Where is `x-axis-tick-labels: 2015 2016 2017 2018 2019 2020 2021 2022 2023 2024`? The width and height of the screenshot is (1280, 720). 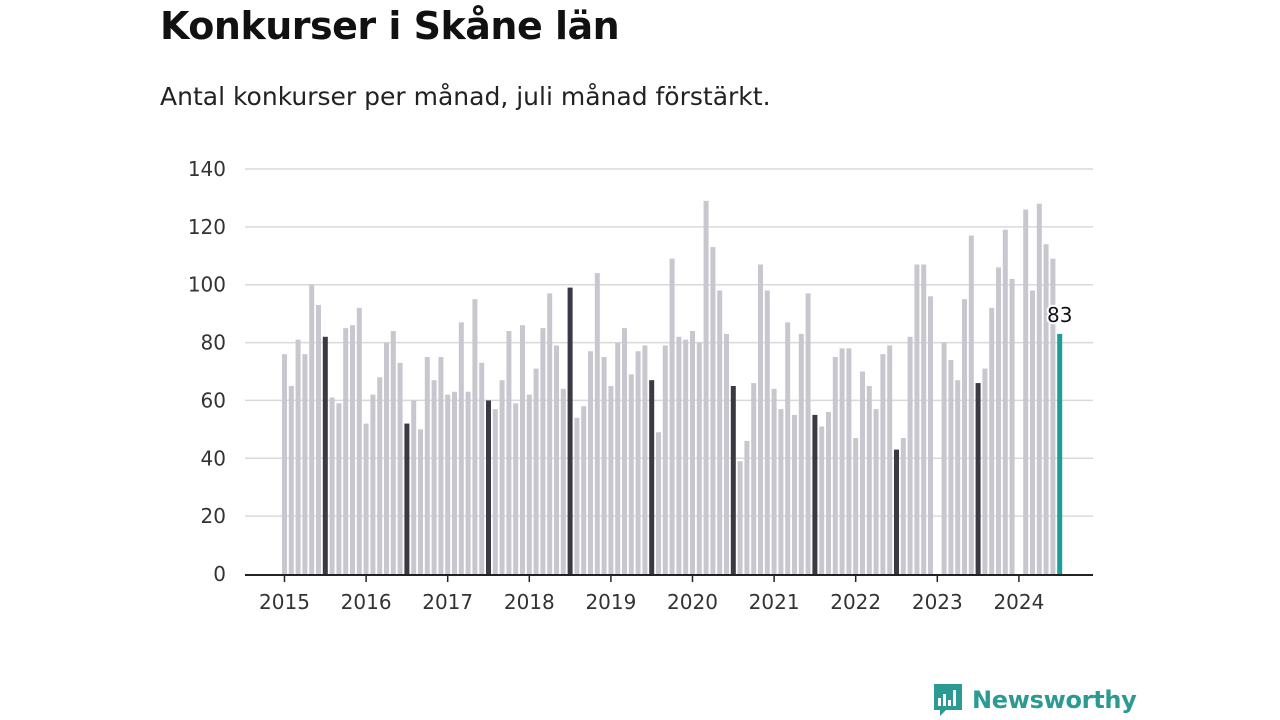 x-axis-tick-labels: 2015 2016 2017 2018 2019 2020 2021 2022 2023 2024 is located at coordinates (651, 602).